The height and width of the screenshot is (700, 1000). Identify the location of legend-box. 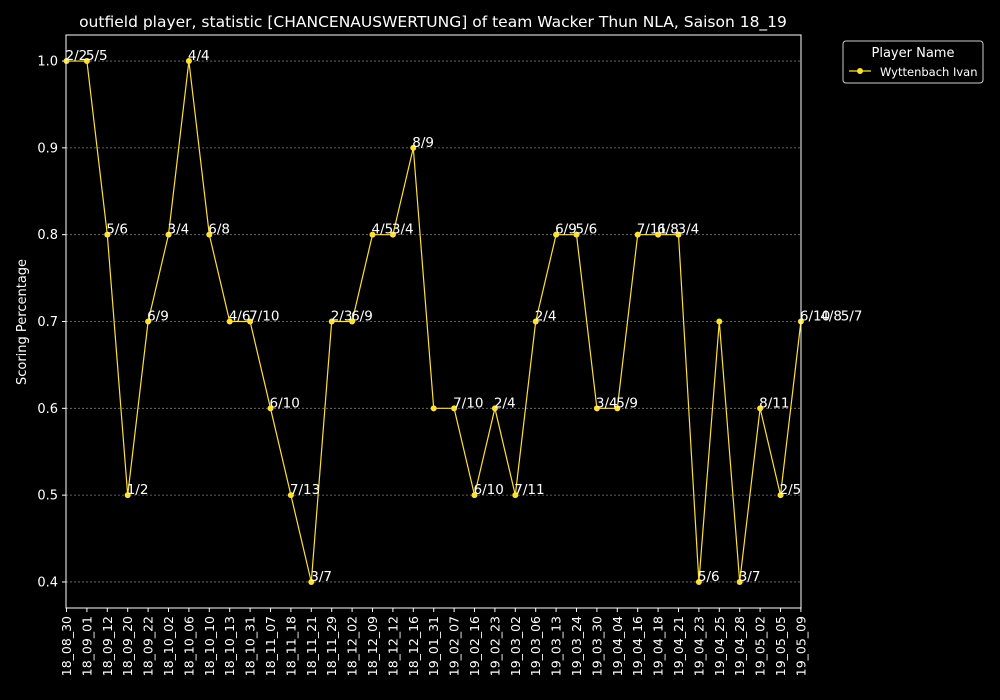
(913, 62).